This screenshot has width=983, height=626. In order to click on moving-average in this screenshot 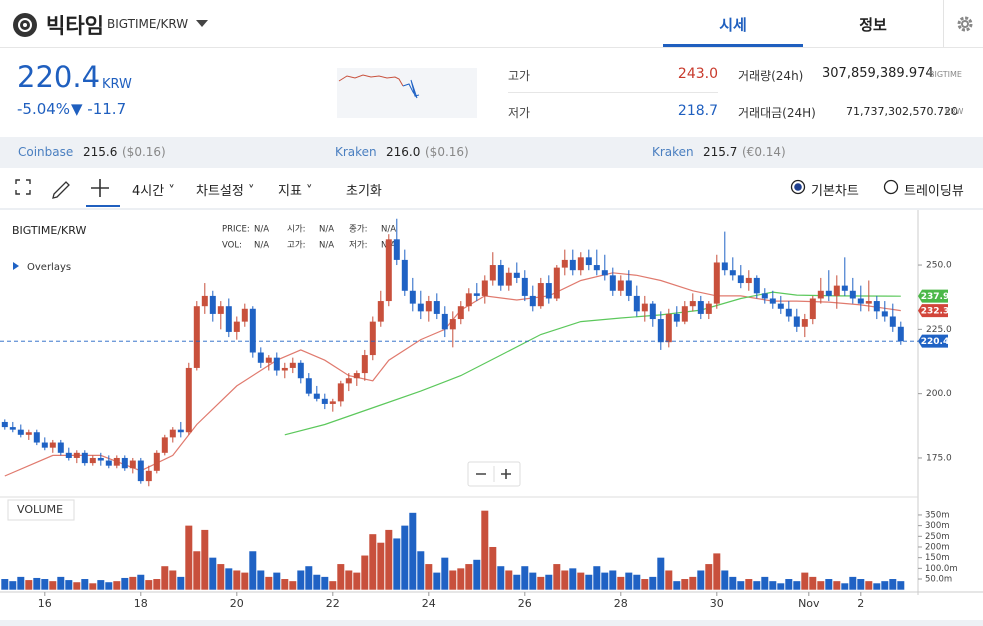, I will do `click(592, 363)`.